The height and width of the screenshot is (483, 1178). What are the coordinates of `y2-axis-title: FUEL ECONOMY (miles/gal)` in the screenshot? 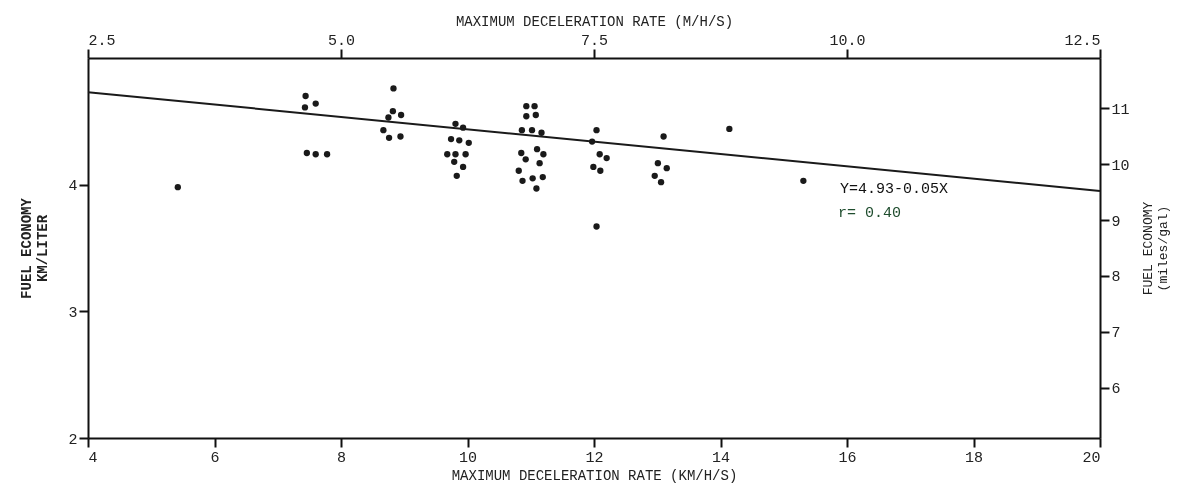 It's located at (1155, 248).